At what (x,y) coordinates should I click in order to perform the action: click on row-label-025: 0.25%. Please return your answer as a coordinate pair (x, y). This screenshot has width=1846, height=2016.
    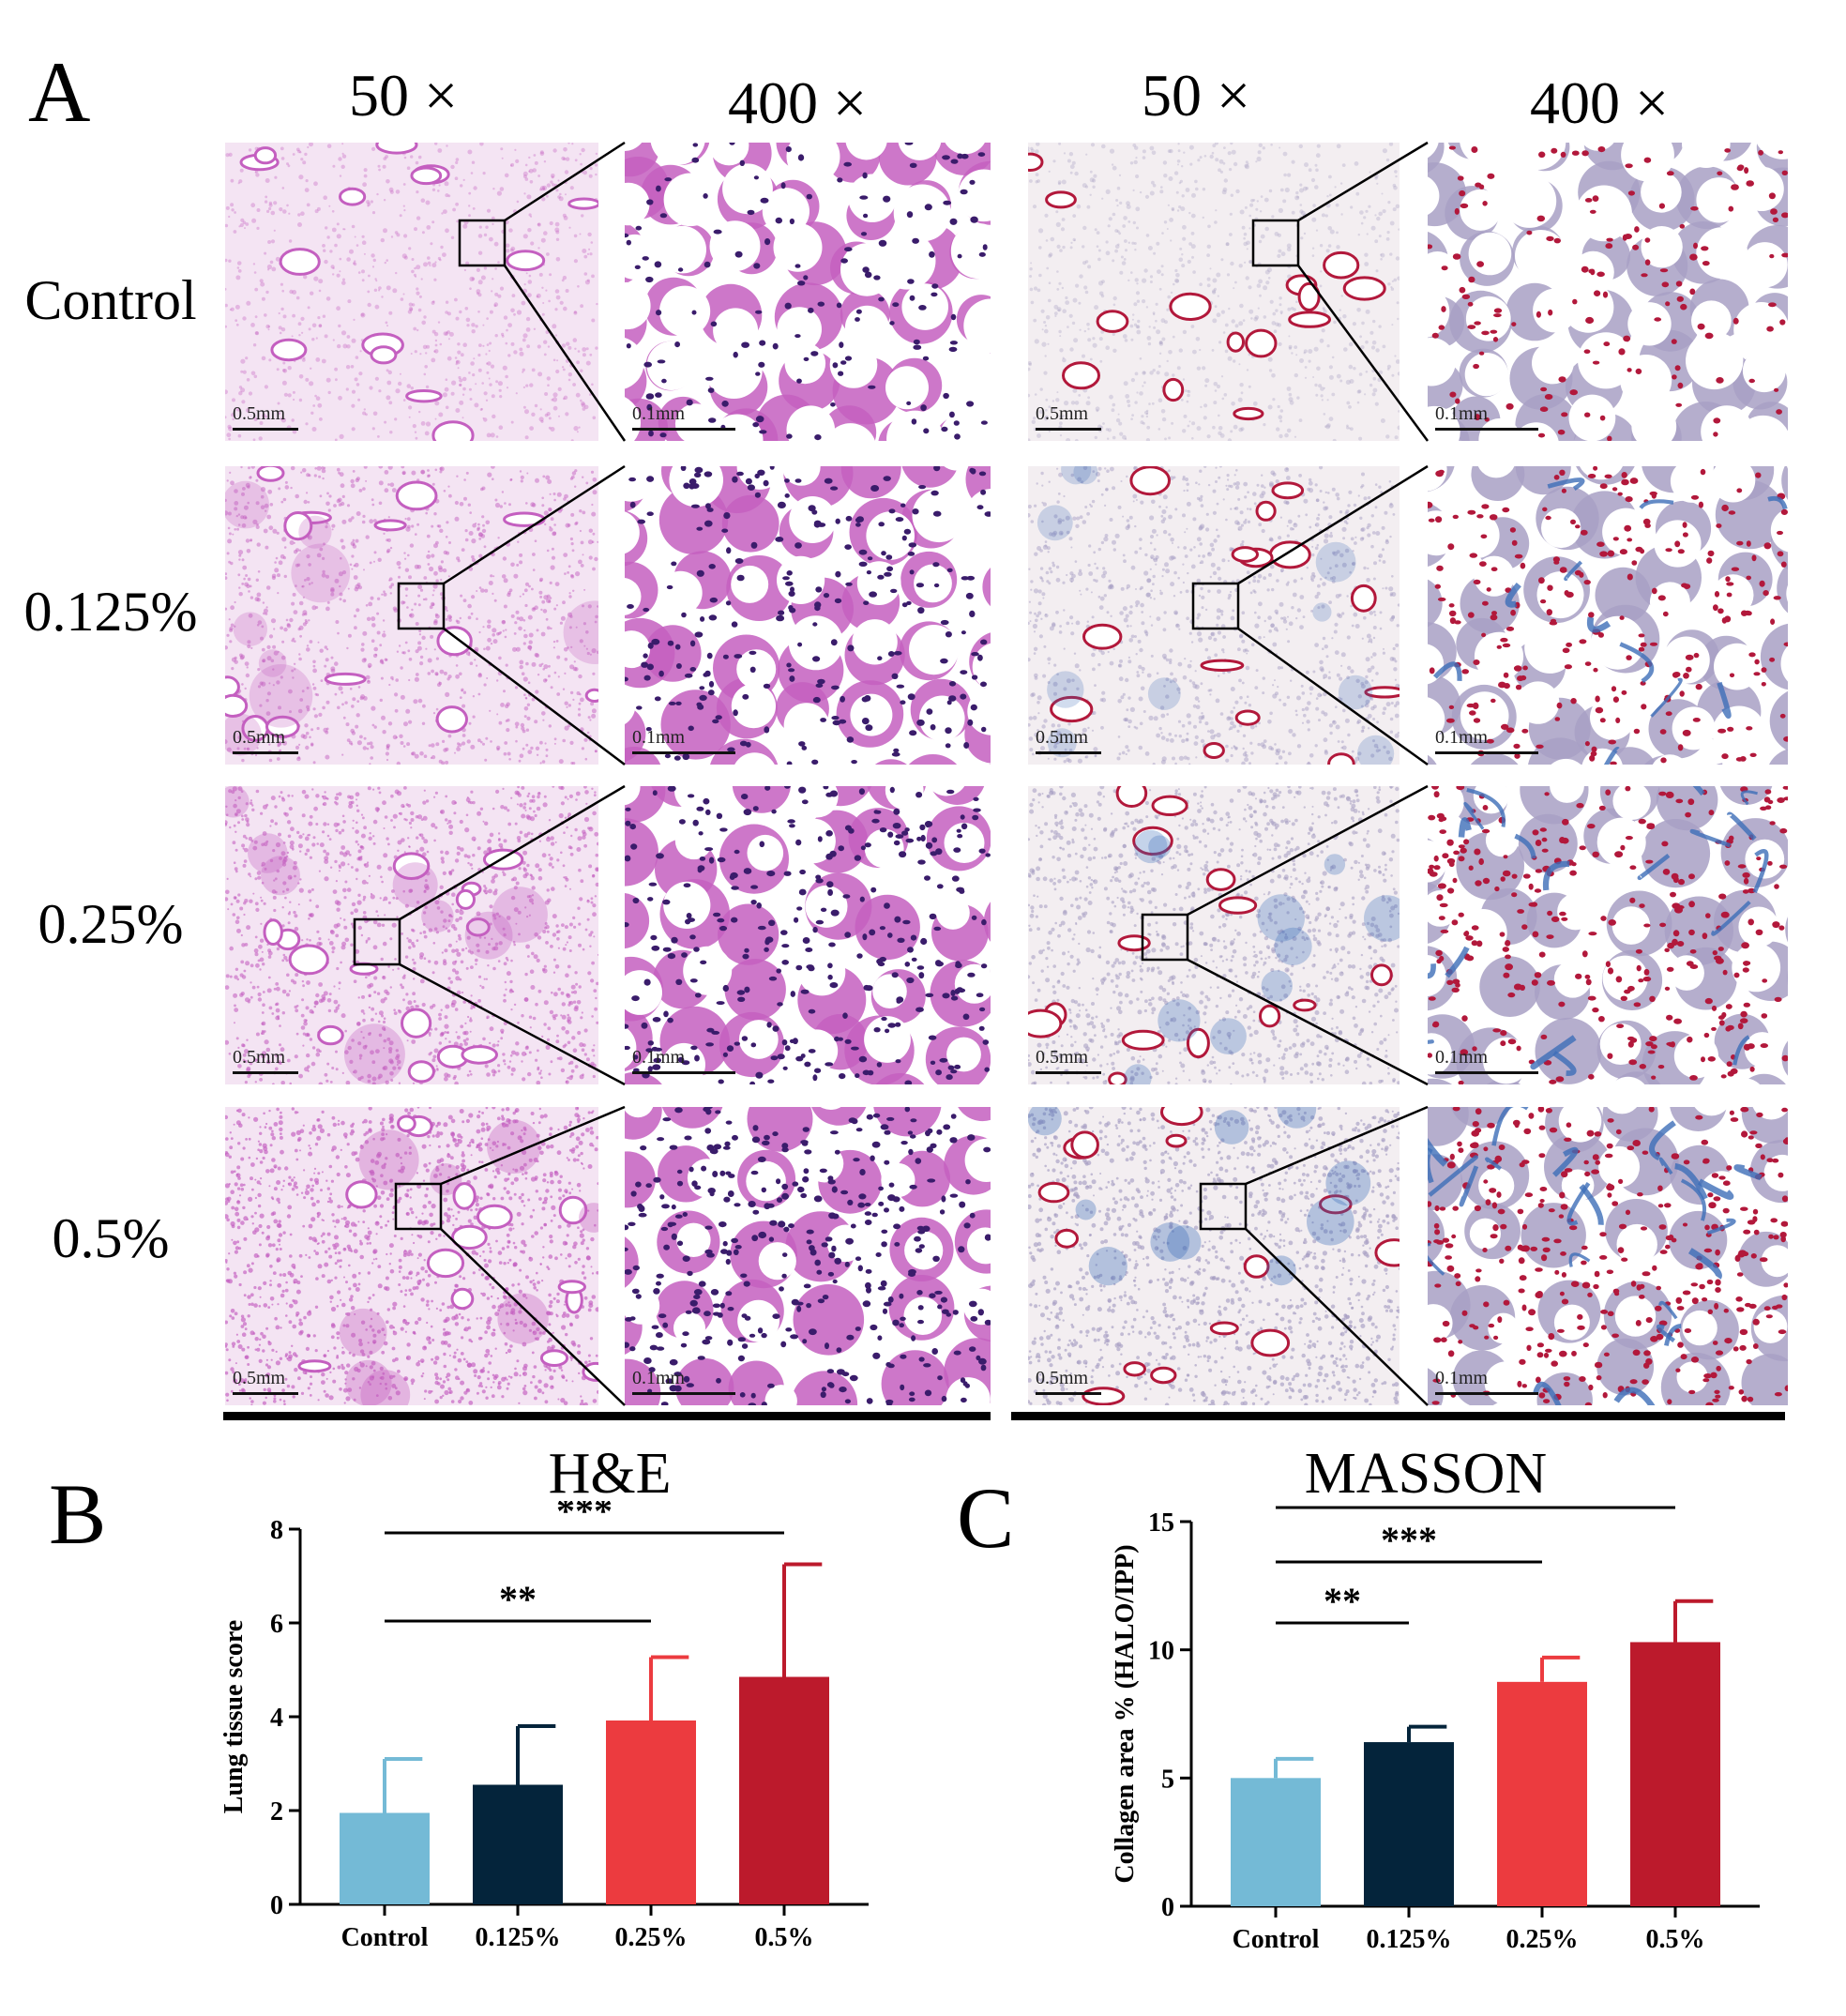
    Looking at the image, I should click on (111, 924).